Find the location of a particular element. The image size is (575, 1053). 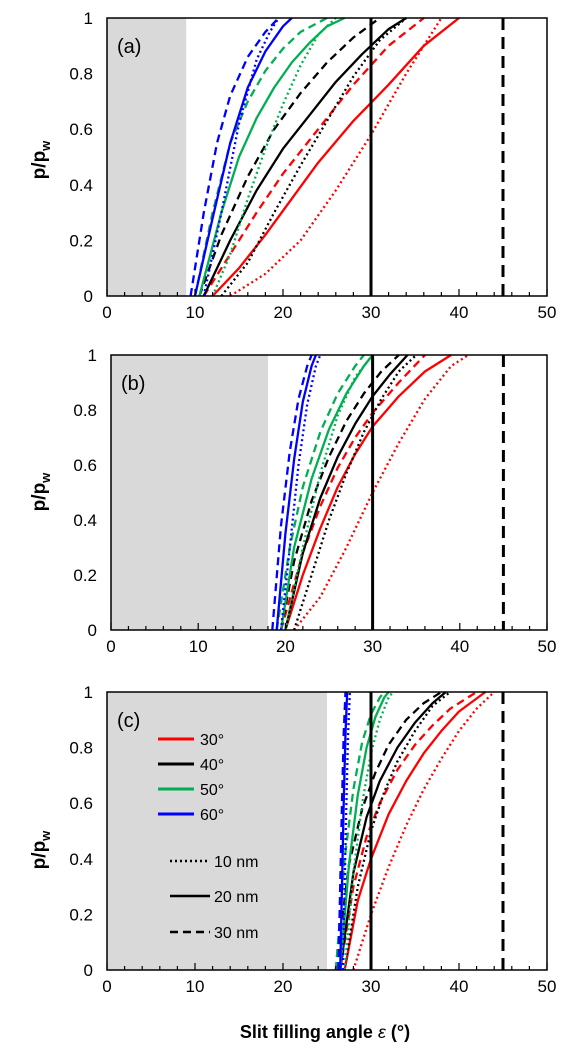

y-tick-label-a-0: 0 is located at coordinates (88, 296).